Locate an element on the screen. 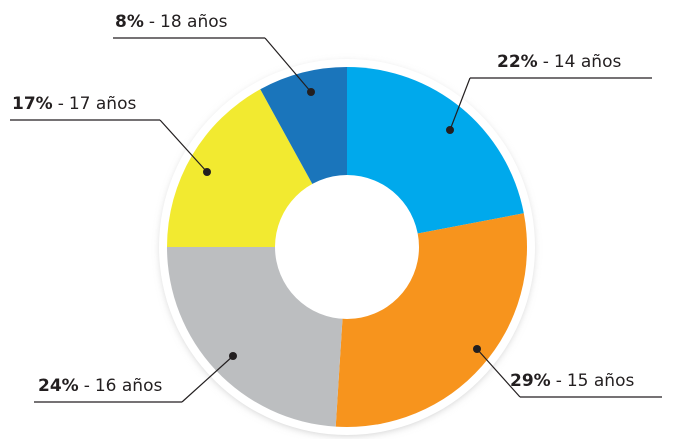  slice-label: 24% -16 años is located at coordinates (100, 386).